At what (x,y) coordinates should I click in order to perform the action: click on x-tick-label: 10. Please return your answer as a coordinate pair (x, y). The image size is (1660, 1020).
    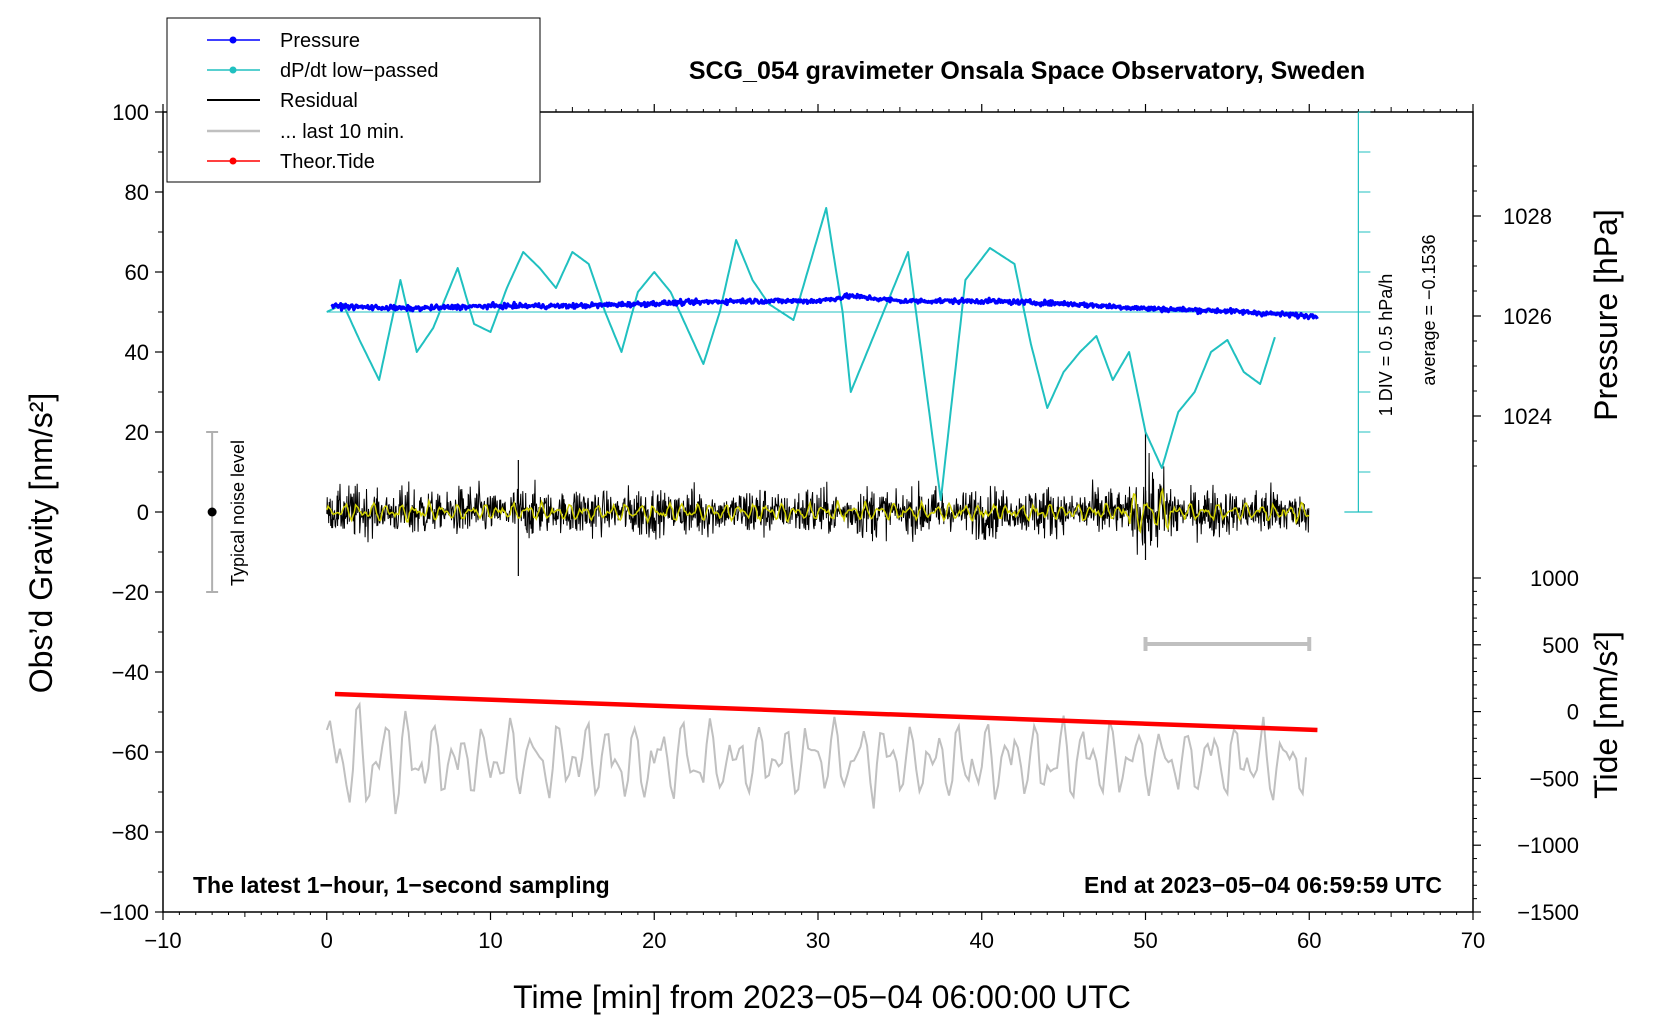
    Looking at the image, I should click on (490, 940).